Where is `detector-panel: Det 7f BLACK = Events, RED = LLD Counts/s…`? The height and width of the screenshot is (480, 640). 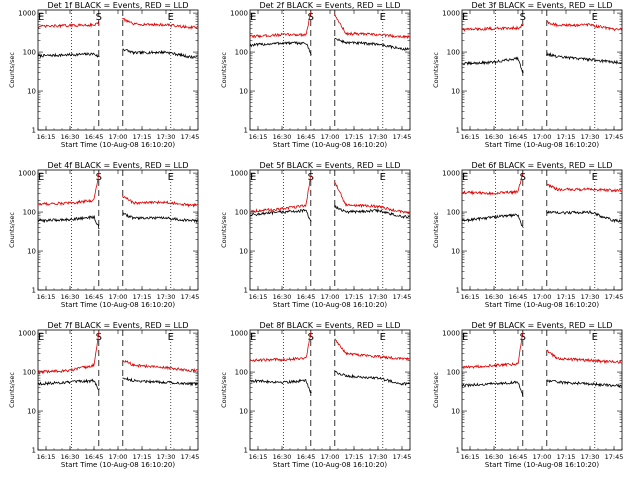 detector-panel: Det 7f BLACK = Events, RED = LLD Counts/s… is located at coordinates (103, 395).